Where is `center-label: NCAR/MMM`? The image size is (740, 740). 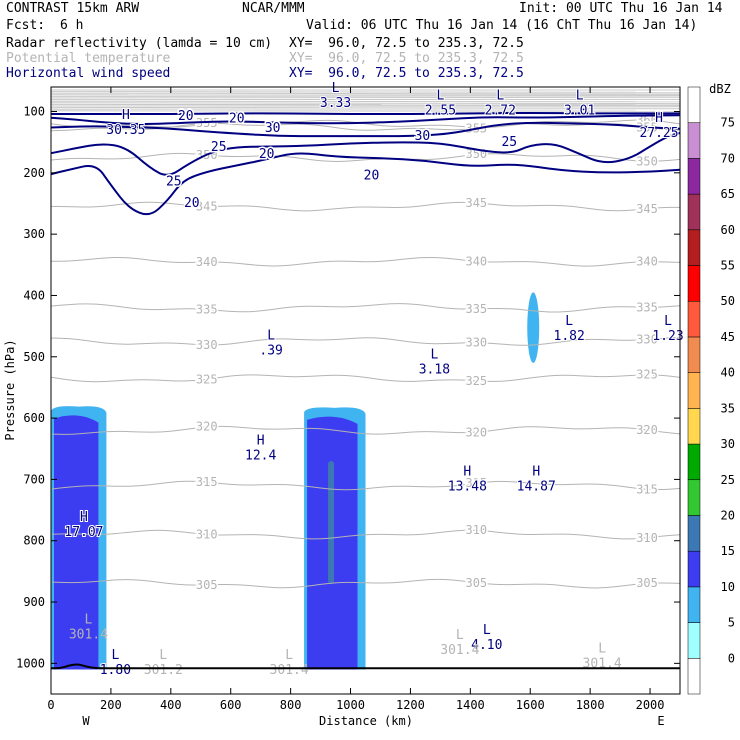
center-label: NCAR/MMM is located at coordinates (273, 8).